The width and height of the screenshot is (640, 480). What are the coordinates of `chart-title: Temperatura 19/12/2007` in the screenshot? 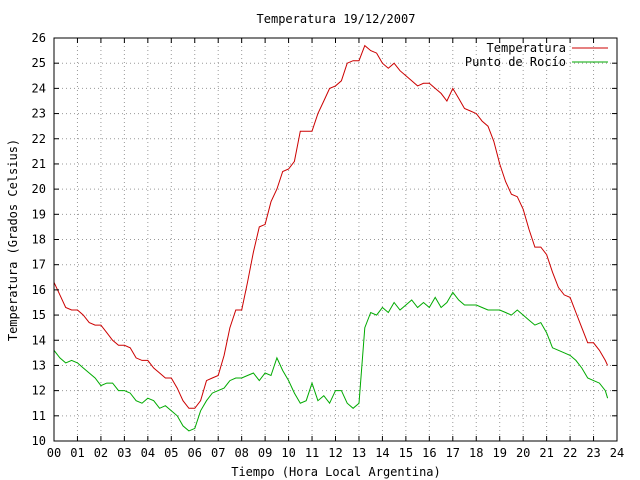 It's located at (336, 19).